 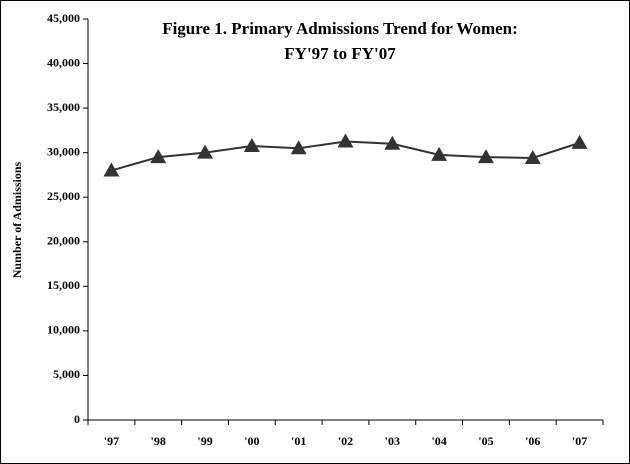 What do you see at coordinates (63, 62) in the screenshot?
I see `y-tick-label: 40,000` at bounding box center [63, 62].